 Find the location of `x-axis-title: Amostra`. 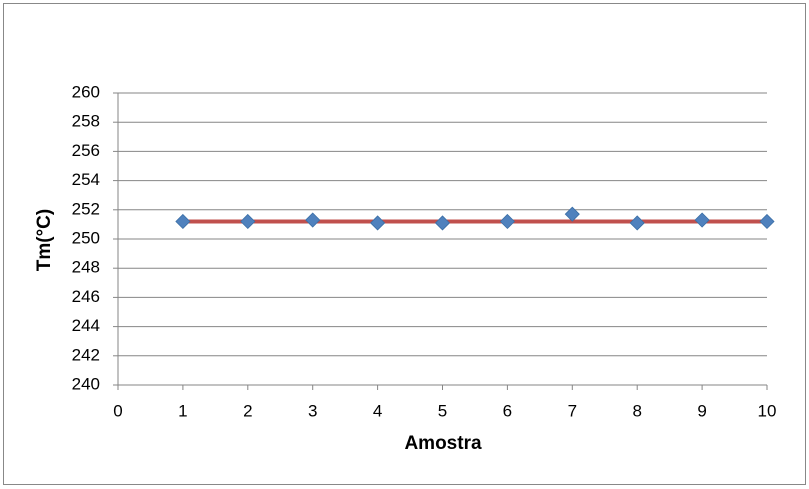

x-axis-title: Amostra is located at coordinates (443, 443).